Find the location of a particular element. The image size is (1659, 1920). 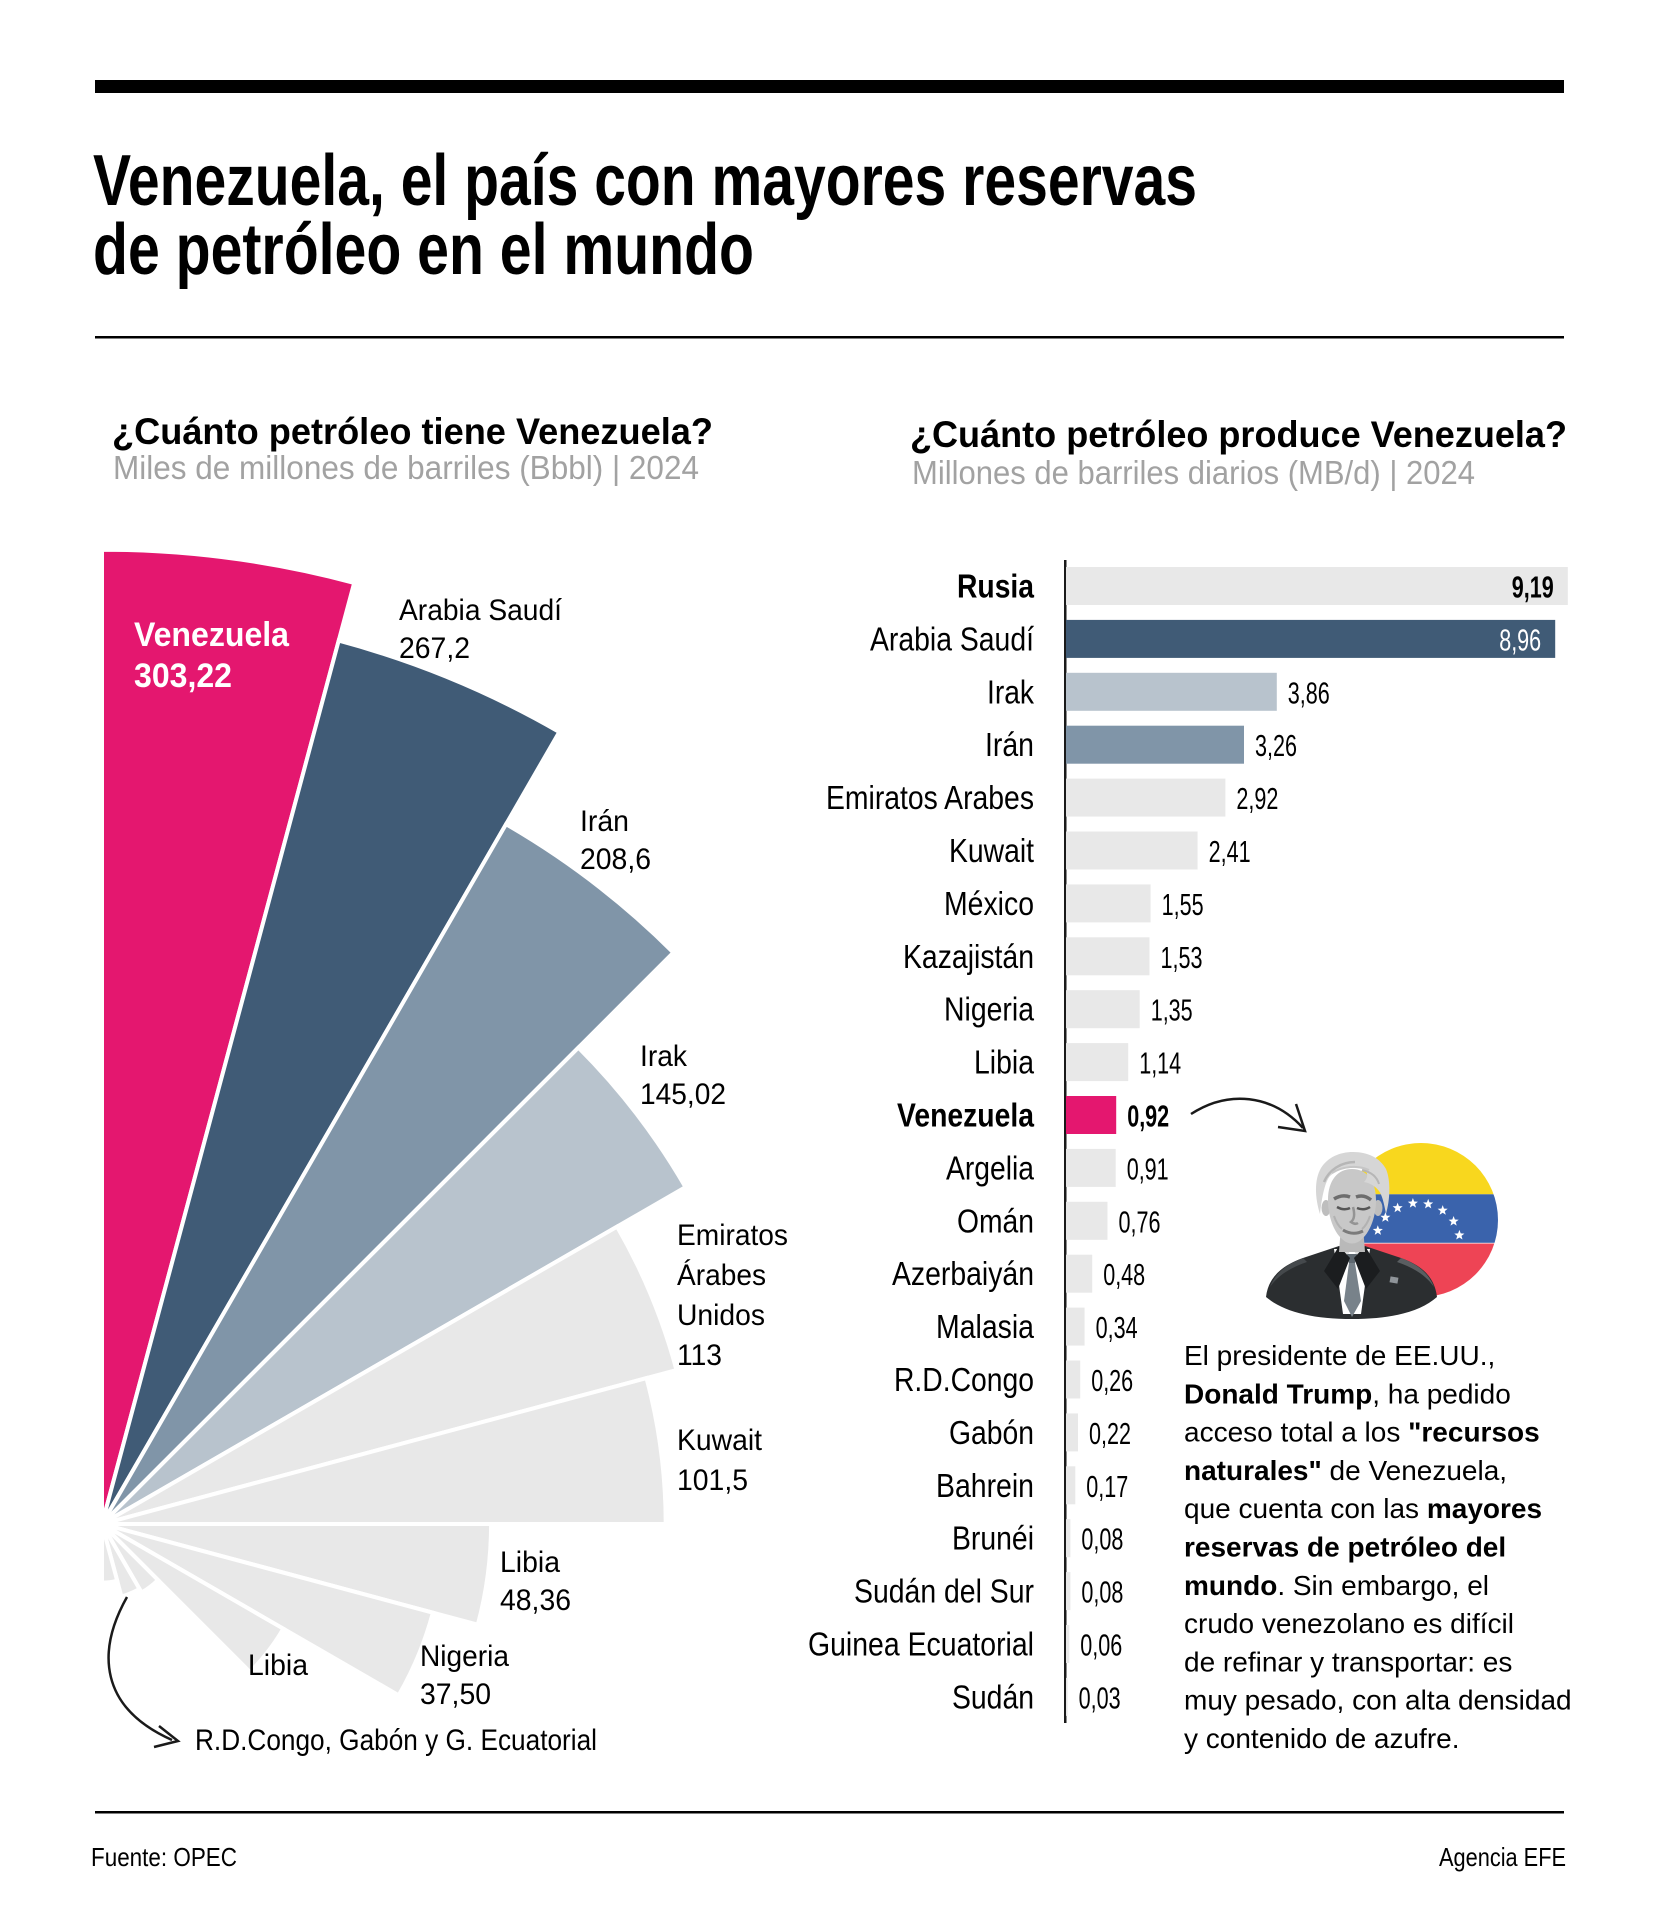

svg-text: 1,14 is located at coordinates (1160, 1063).